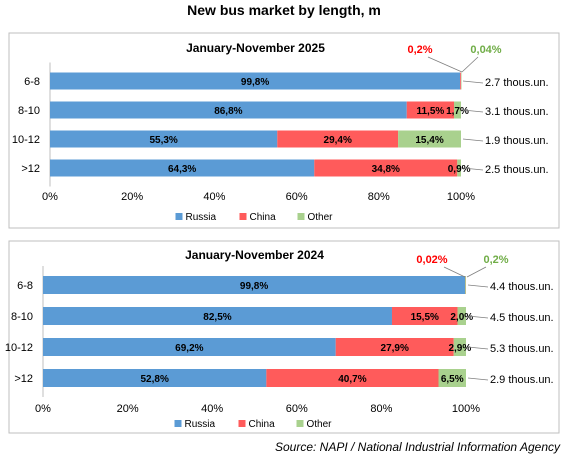 This screenshot has width=568, height=457. I want to click on chart2-total-label: 2.9 thous.un., so click(522, 380).